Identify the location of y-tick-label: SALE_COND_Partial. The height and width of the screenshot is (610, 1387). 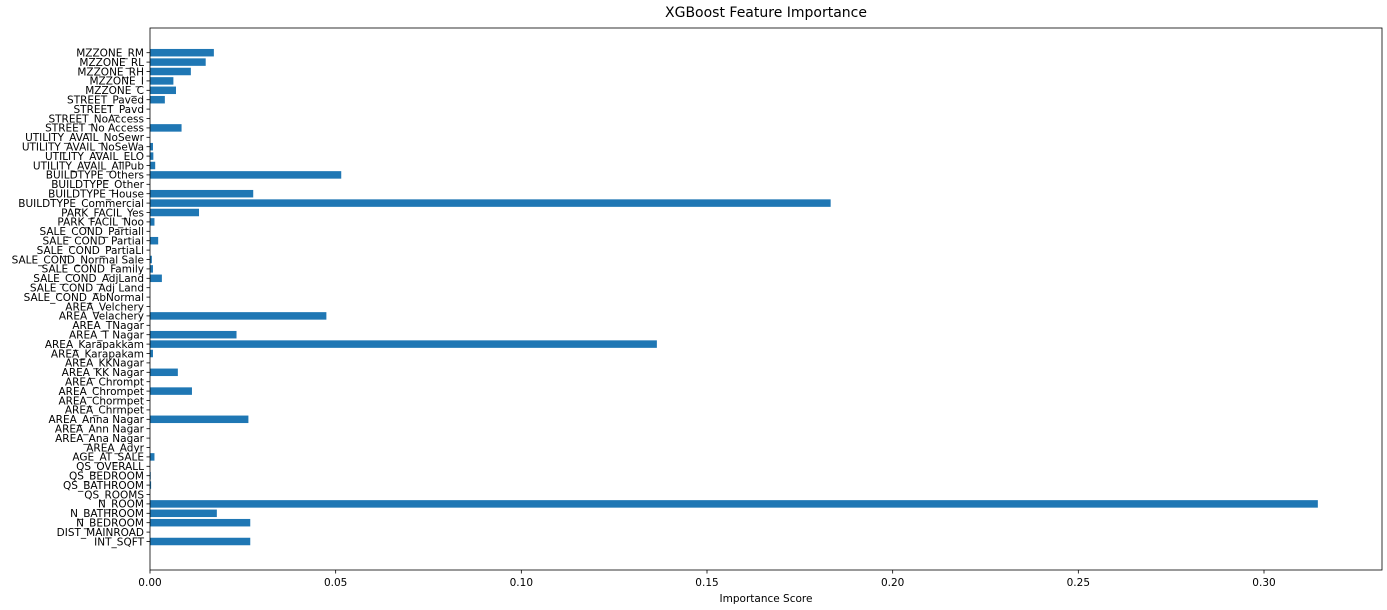
(93, 242).